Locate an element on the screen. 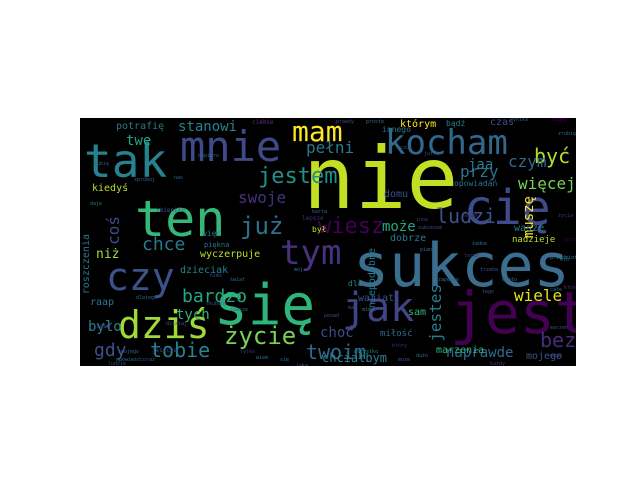  cloud-word: zawsze is located at coordinates (239, 310).